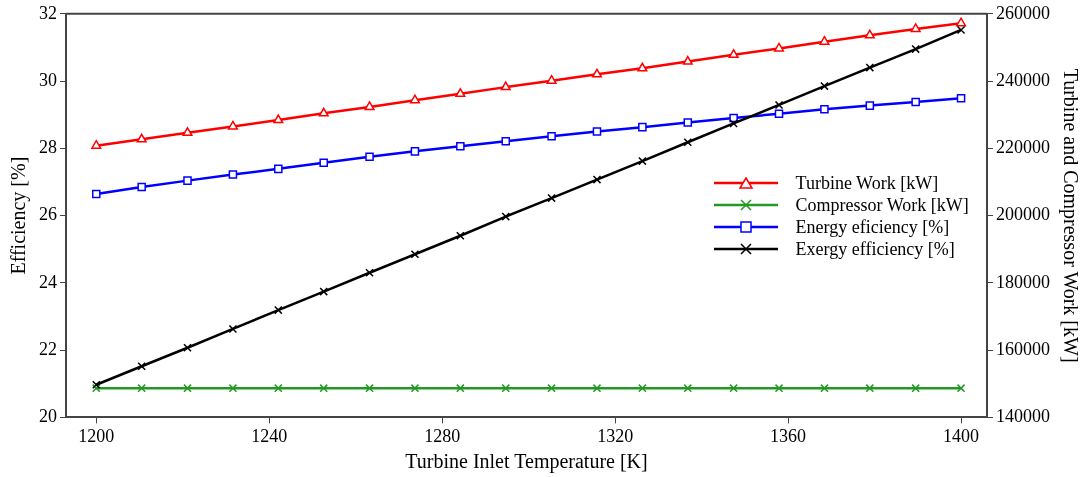  What do you see at coordinates (1023, 147) in the screenshot?
I see `y2-tick-label: 220000` at bounding box center [1023, 147].